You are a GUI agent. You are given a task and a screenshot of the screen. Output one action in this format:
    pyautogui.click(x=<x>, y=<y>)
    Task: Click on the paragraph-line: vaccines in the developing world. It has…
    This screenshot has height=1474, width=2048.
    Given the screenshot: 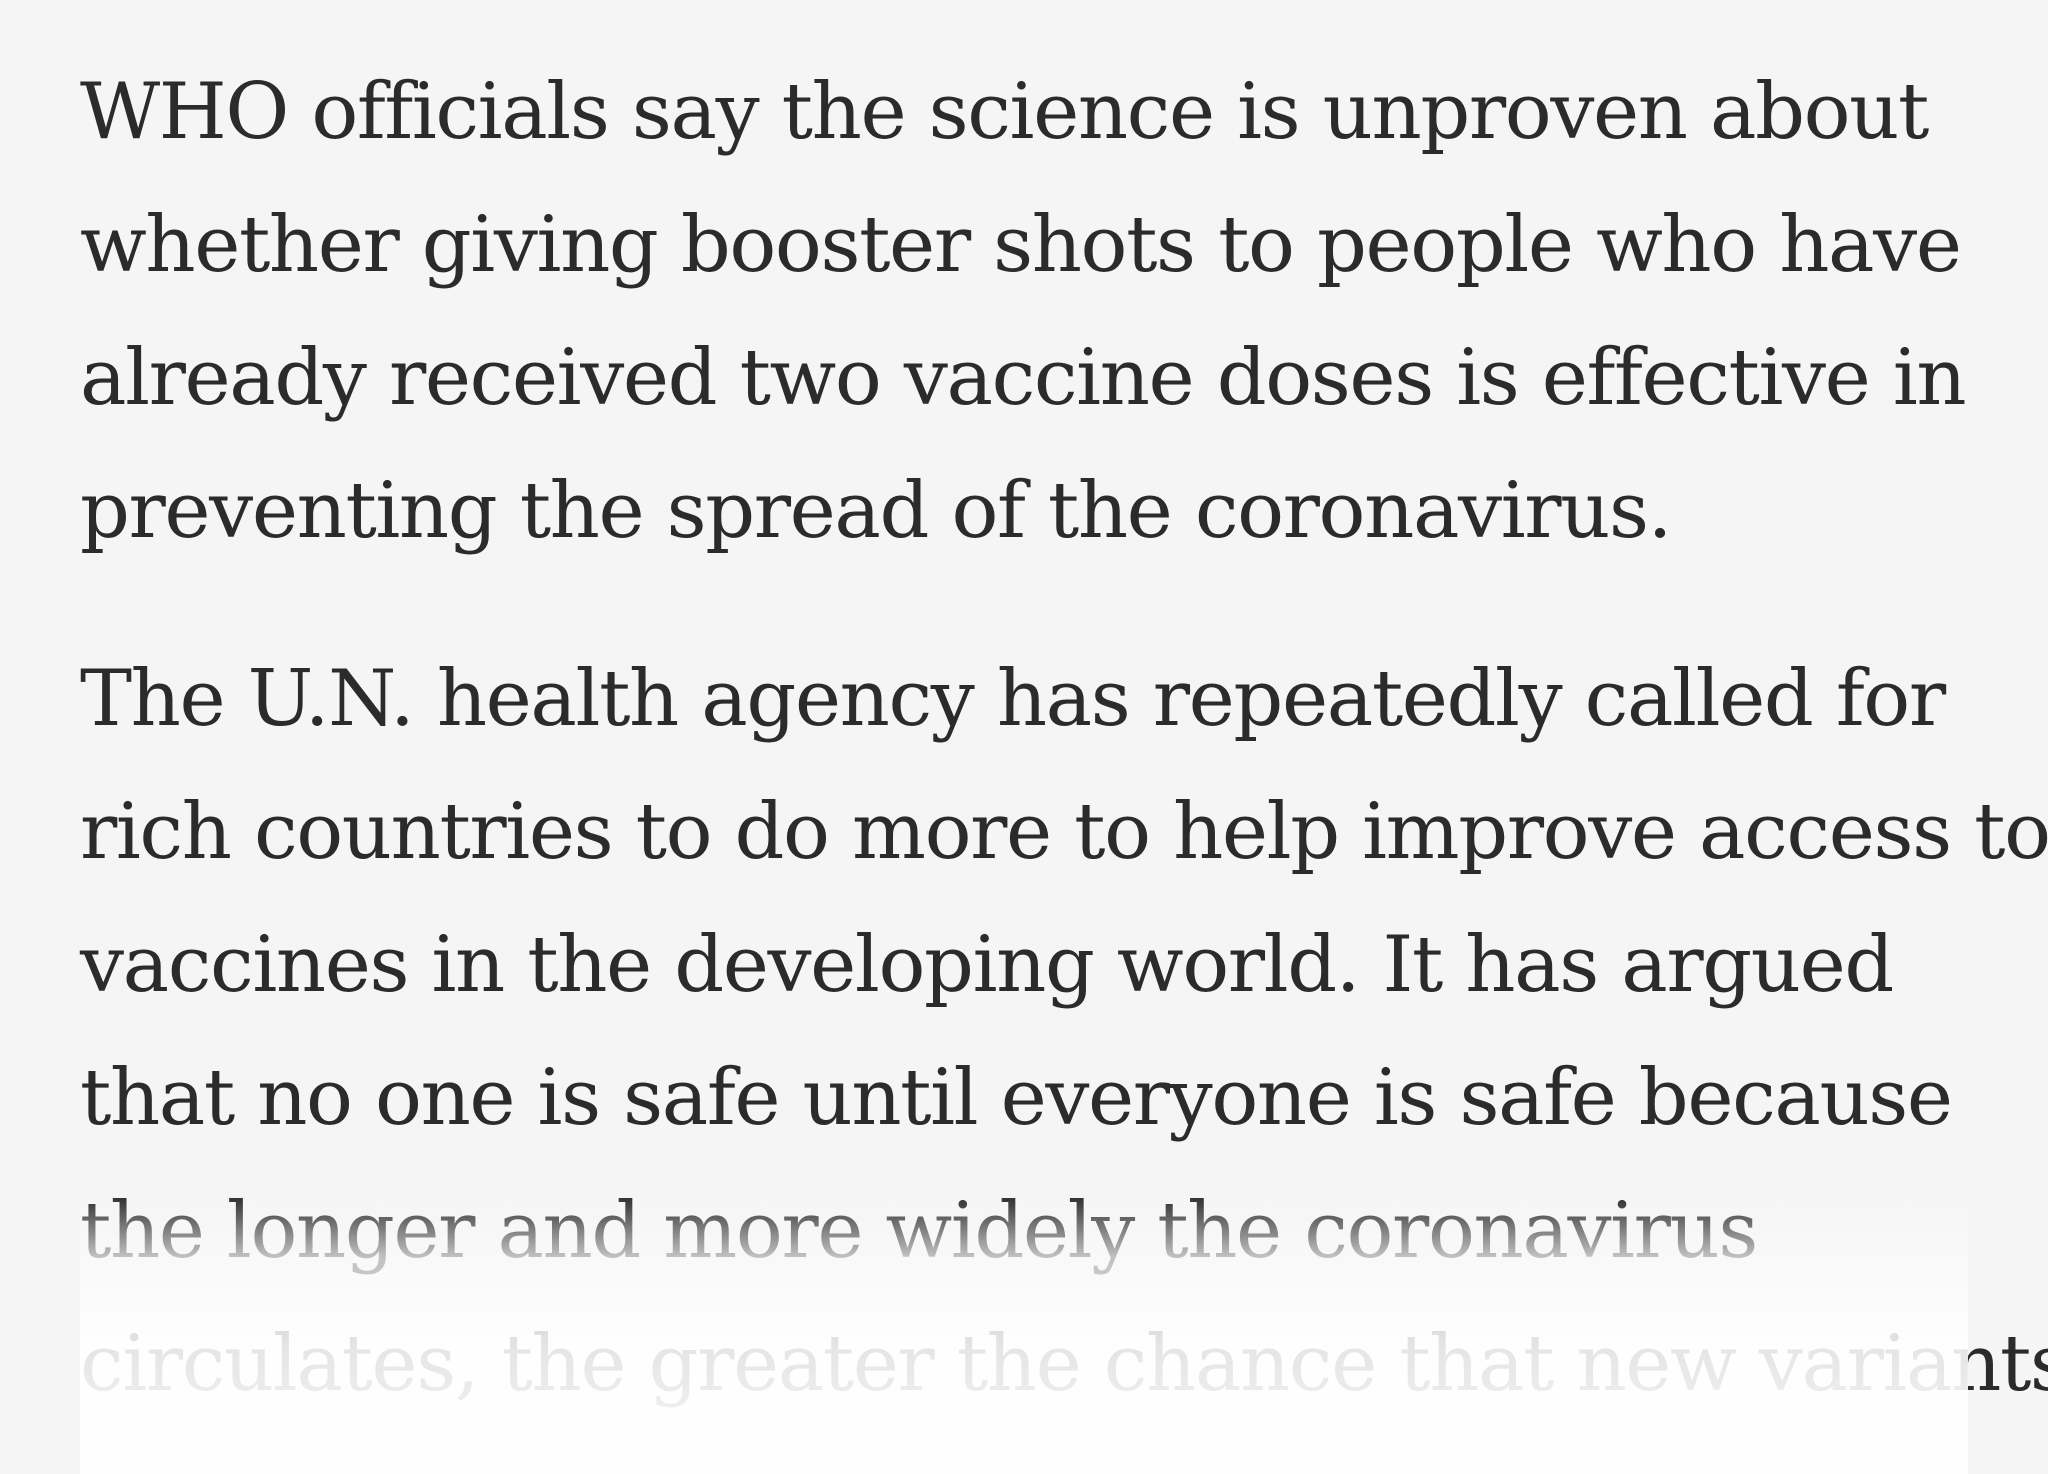 What is the action you would take?
    pyautogui.click(x=987, y=965)
    